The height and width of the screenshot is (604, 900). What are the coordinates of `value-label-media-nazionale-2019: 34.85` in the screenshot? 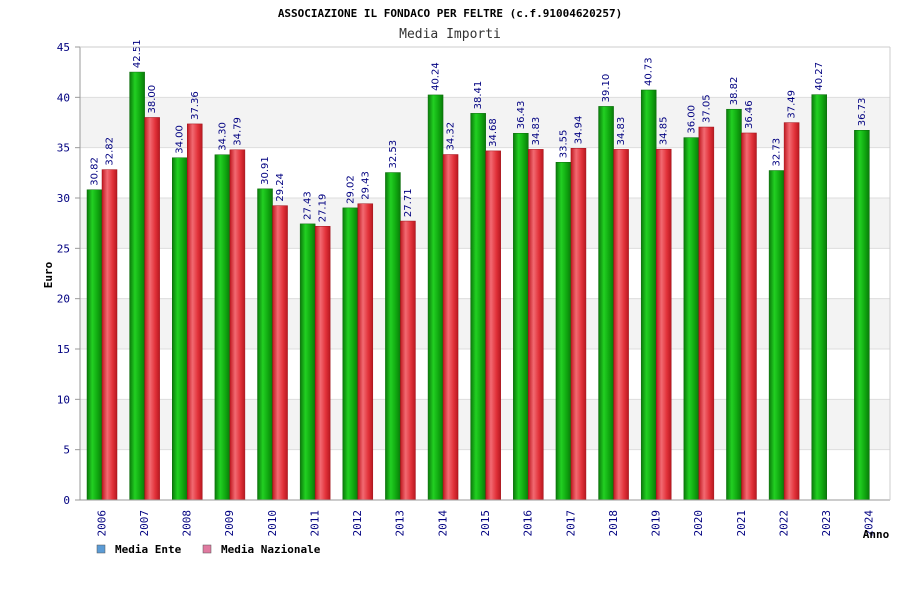 It's located at (664, 131).